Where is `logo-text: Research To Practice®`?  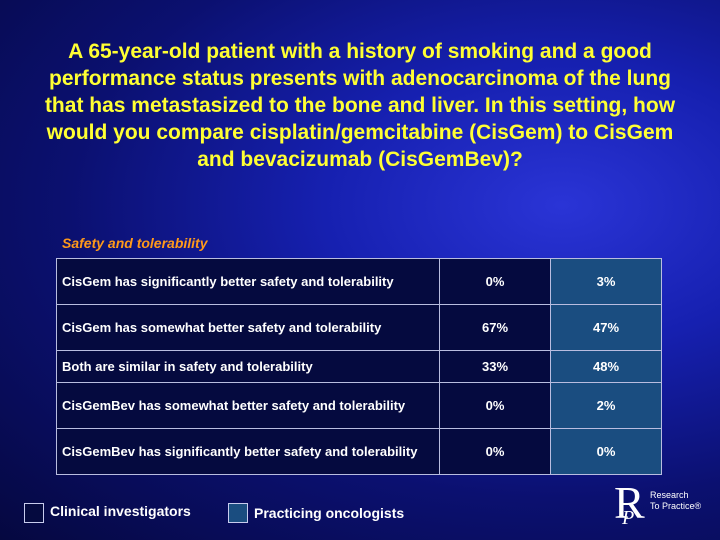
logo-text: Research To Practice® is located at coordinates (675, 501).